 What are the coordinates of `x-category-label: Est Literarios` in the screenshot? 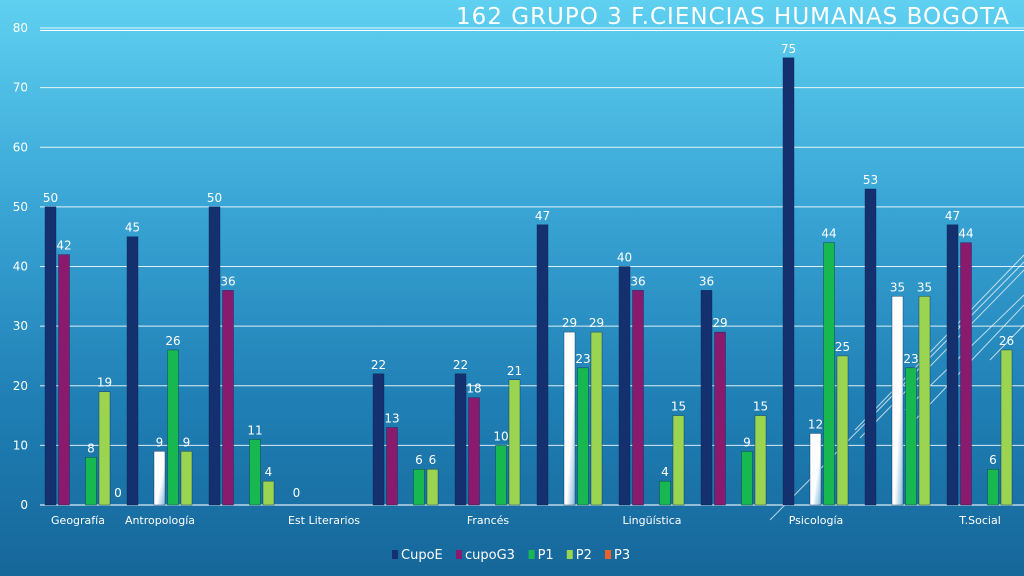 It's located at (324, 520).